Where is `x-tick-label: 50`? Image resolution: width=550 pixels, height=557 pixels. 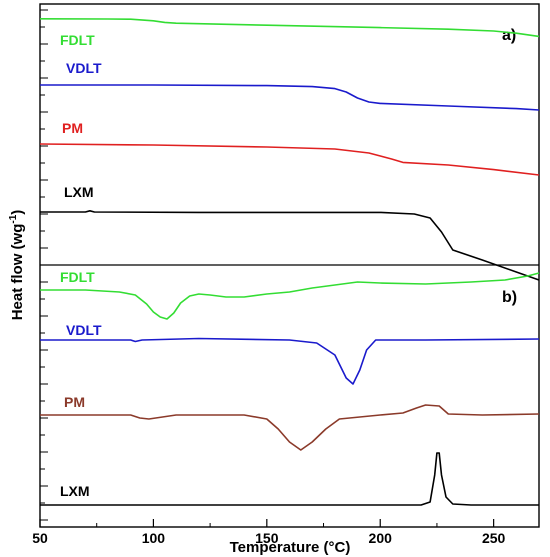 x-tick-label: 50 is located at coordinates (40, 538).